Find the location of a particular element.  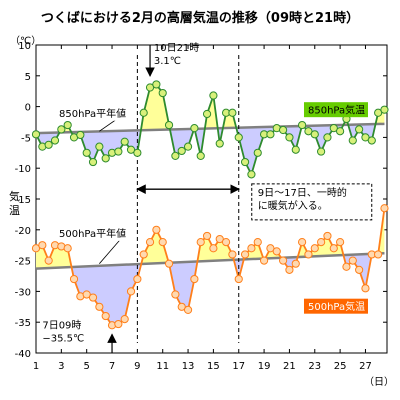

y-unit-label: （℃） is located at coordinates (25, 41).